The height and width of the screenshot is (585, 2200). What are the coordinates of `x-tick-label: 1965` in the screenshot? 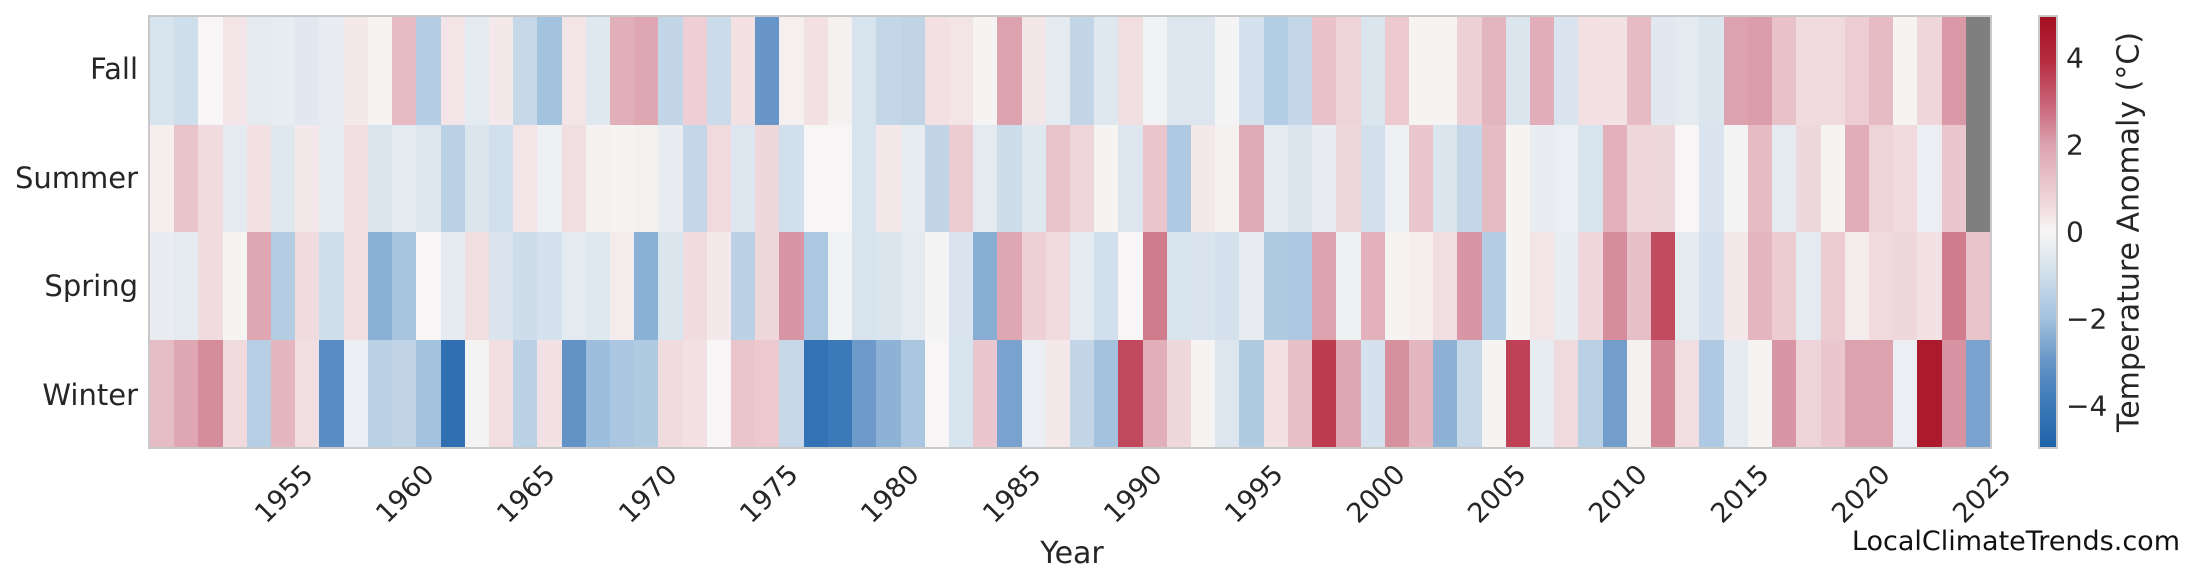 It's located at (527, 494).